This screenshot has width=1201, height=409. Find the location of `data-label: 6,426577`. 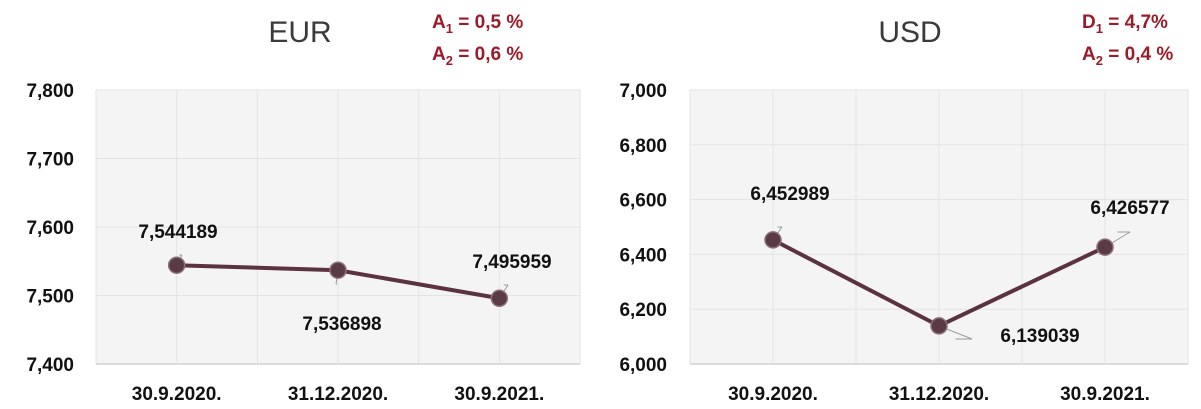

data-label: 6,426577 is located at coordinates (1129, 208).